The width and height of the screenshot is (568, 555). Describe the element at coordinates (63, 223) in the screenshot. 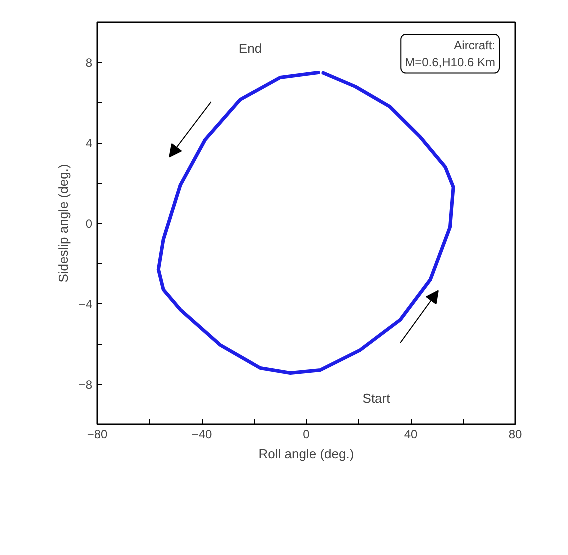

I see `y-axis-title: Sideslip angle (deg.)` at that location.